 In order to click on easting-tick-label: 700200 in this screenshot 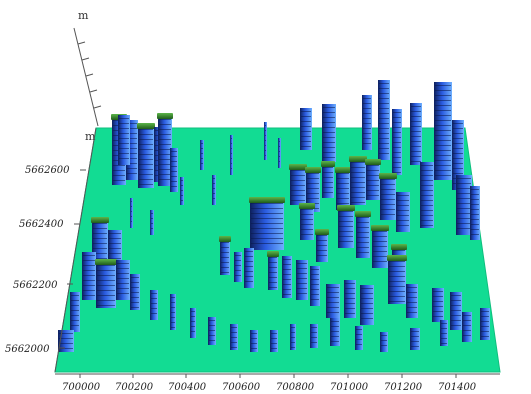, I will do `click(134, 387)`.